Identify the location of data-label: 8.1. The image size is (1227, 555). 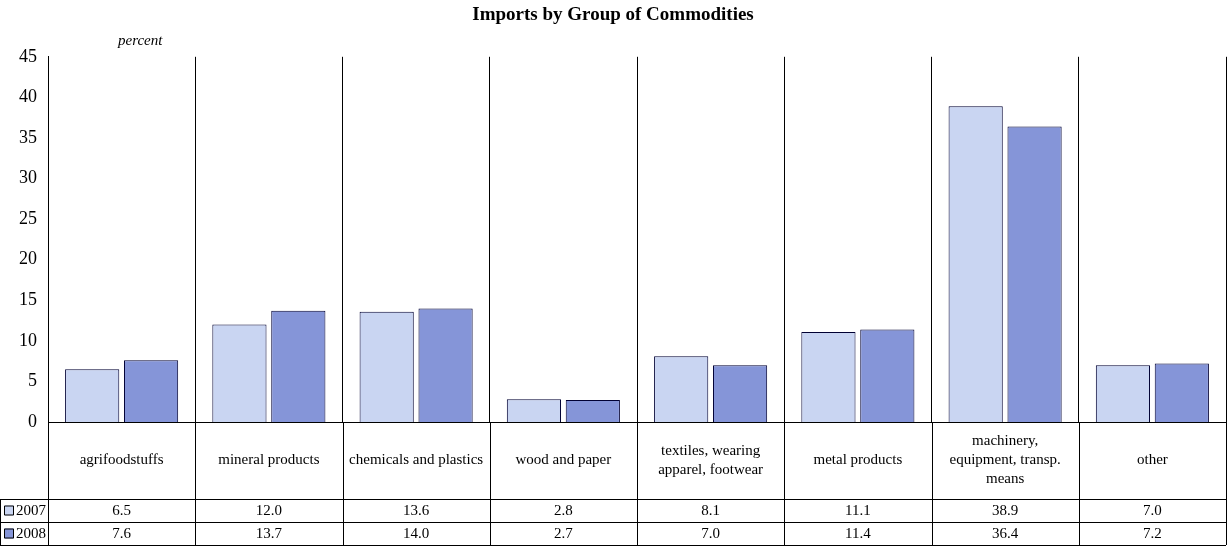
(710, 510).